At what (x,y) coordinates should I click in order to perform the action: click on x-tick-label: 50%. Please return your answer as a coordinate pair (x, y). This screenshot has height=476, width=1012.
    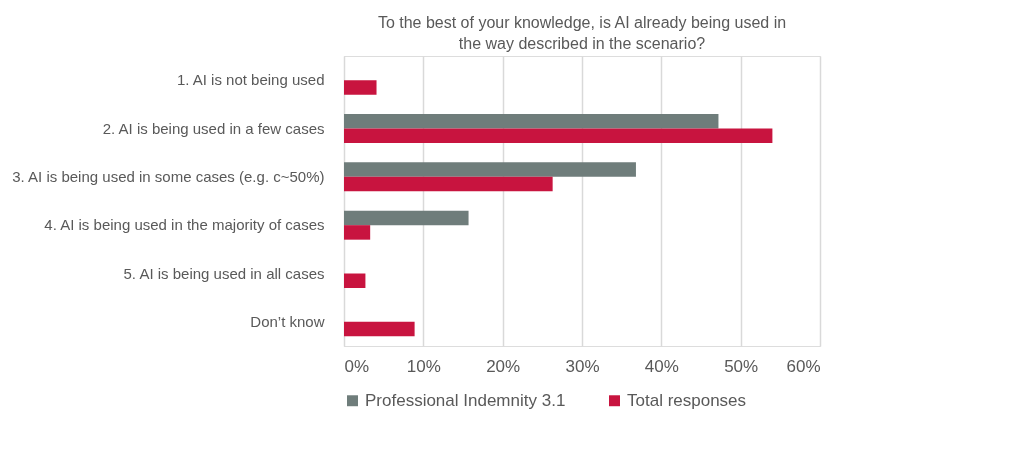
    Looking at the image, I should click on (741, 366).